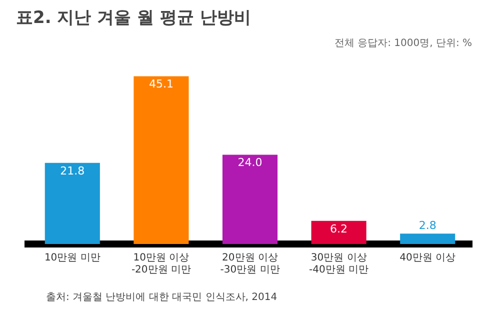 The image size is (500, 313). I want to click on chart-subtitle: 전체 응답자: 1000명, 단위: %, so click(403, 43).